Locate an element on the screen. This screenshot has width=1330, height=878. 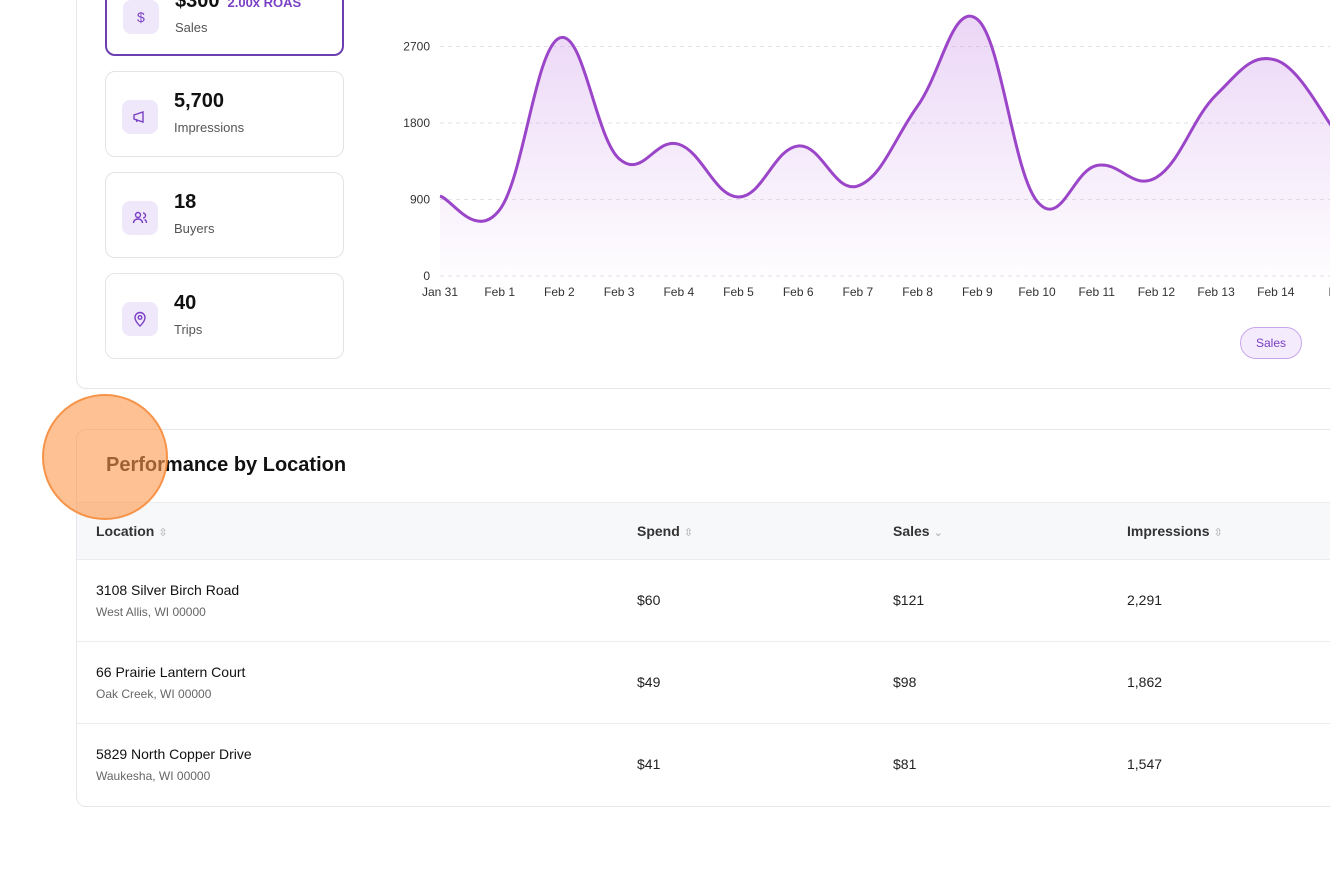
y-tick-label: 1800 is located at coordinates (416, 123).